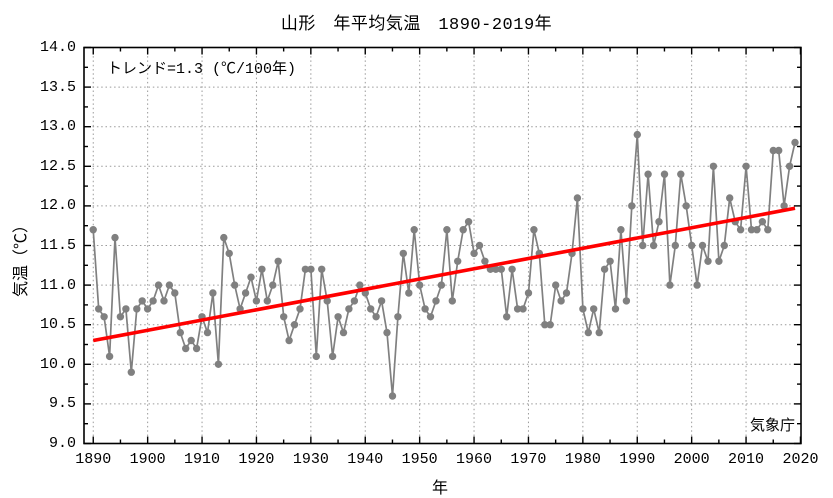 The height and width of the screenshot is (498, 833). Describe the element at coordinates (376, 317) in the screenshot. I see `data-point-1942` at that location.